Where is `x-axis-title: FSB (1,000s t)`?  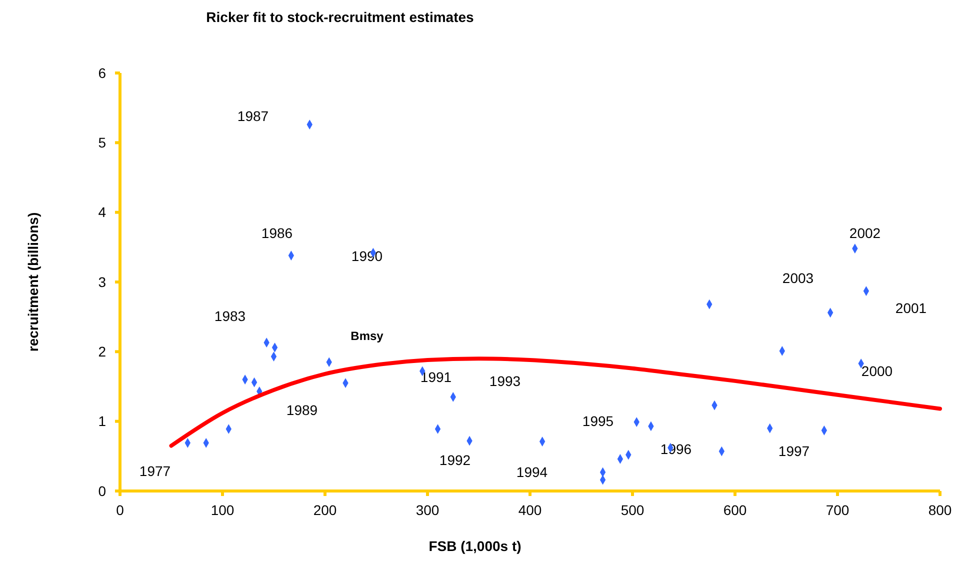 x-axis-title: FSB (1,000s t) is located at coordinates (475, 546).